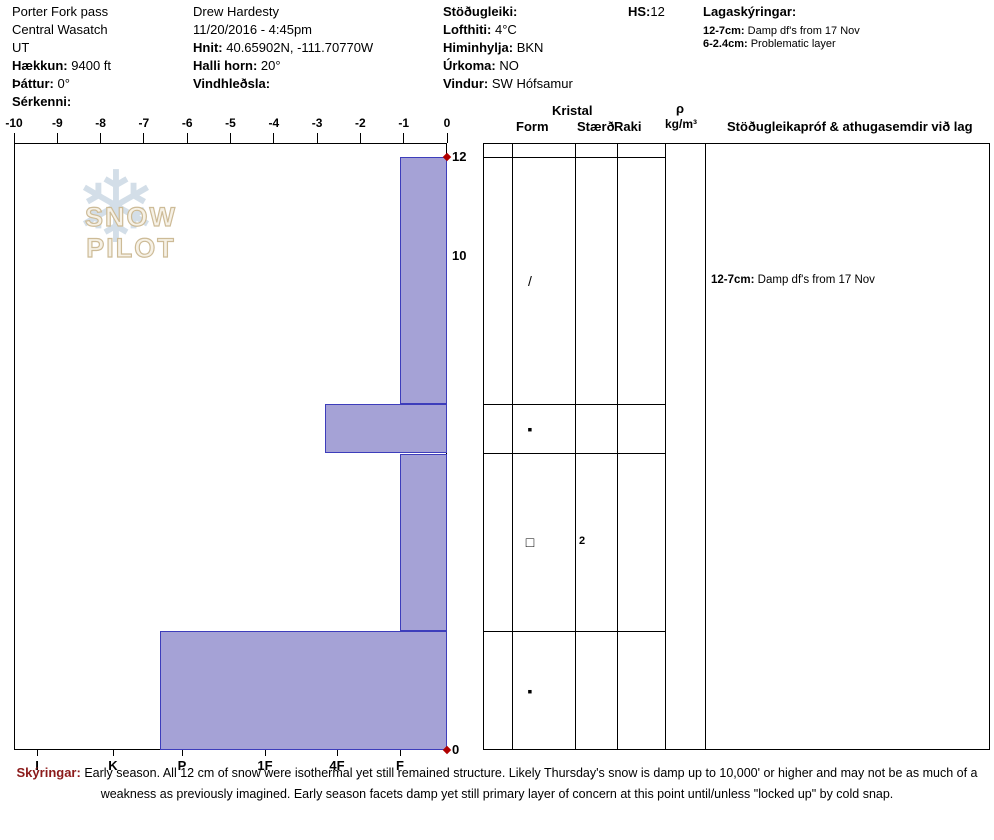 The width and height of the screenshot is (994, 840). Describe the element at coordinates (57, 123) in the screenshot. I see `temp-axis-label: -9` at that location.